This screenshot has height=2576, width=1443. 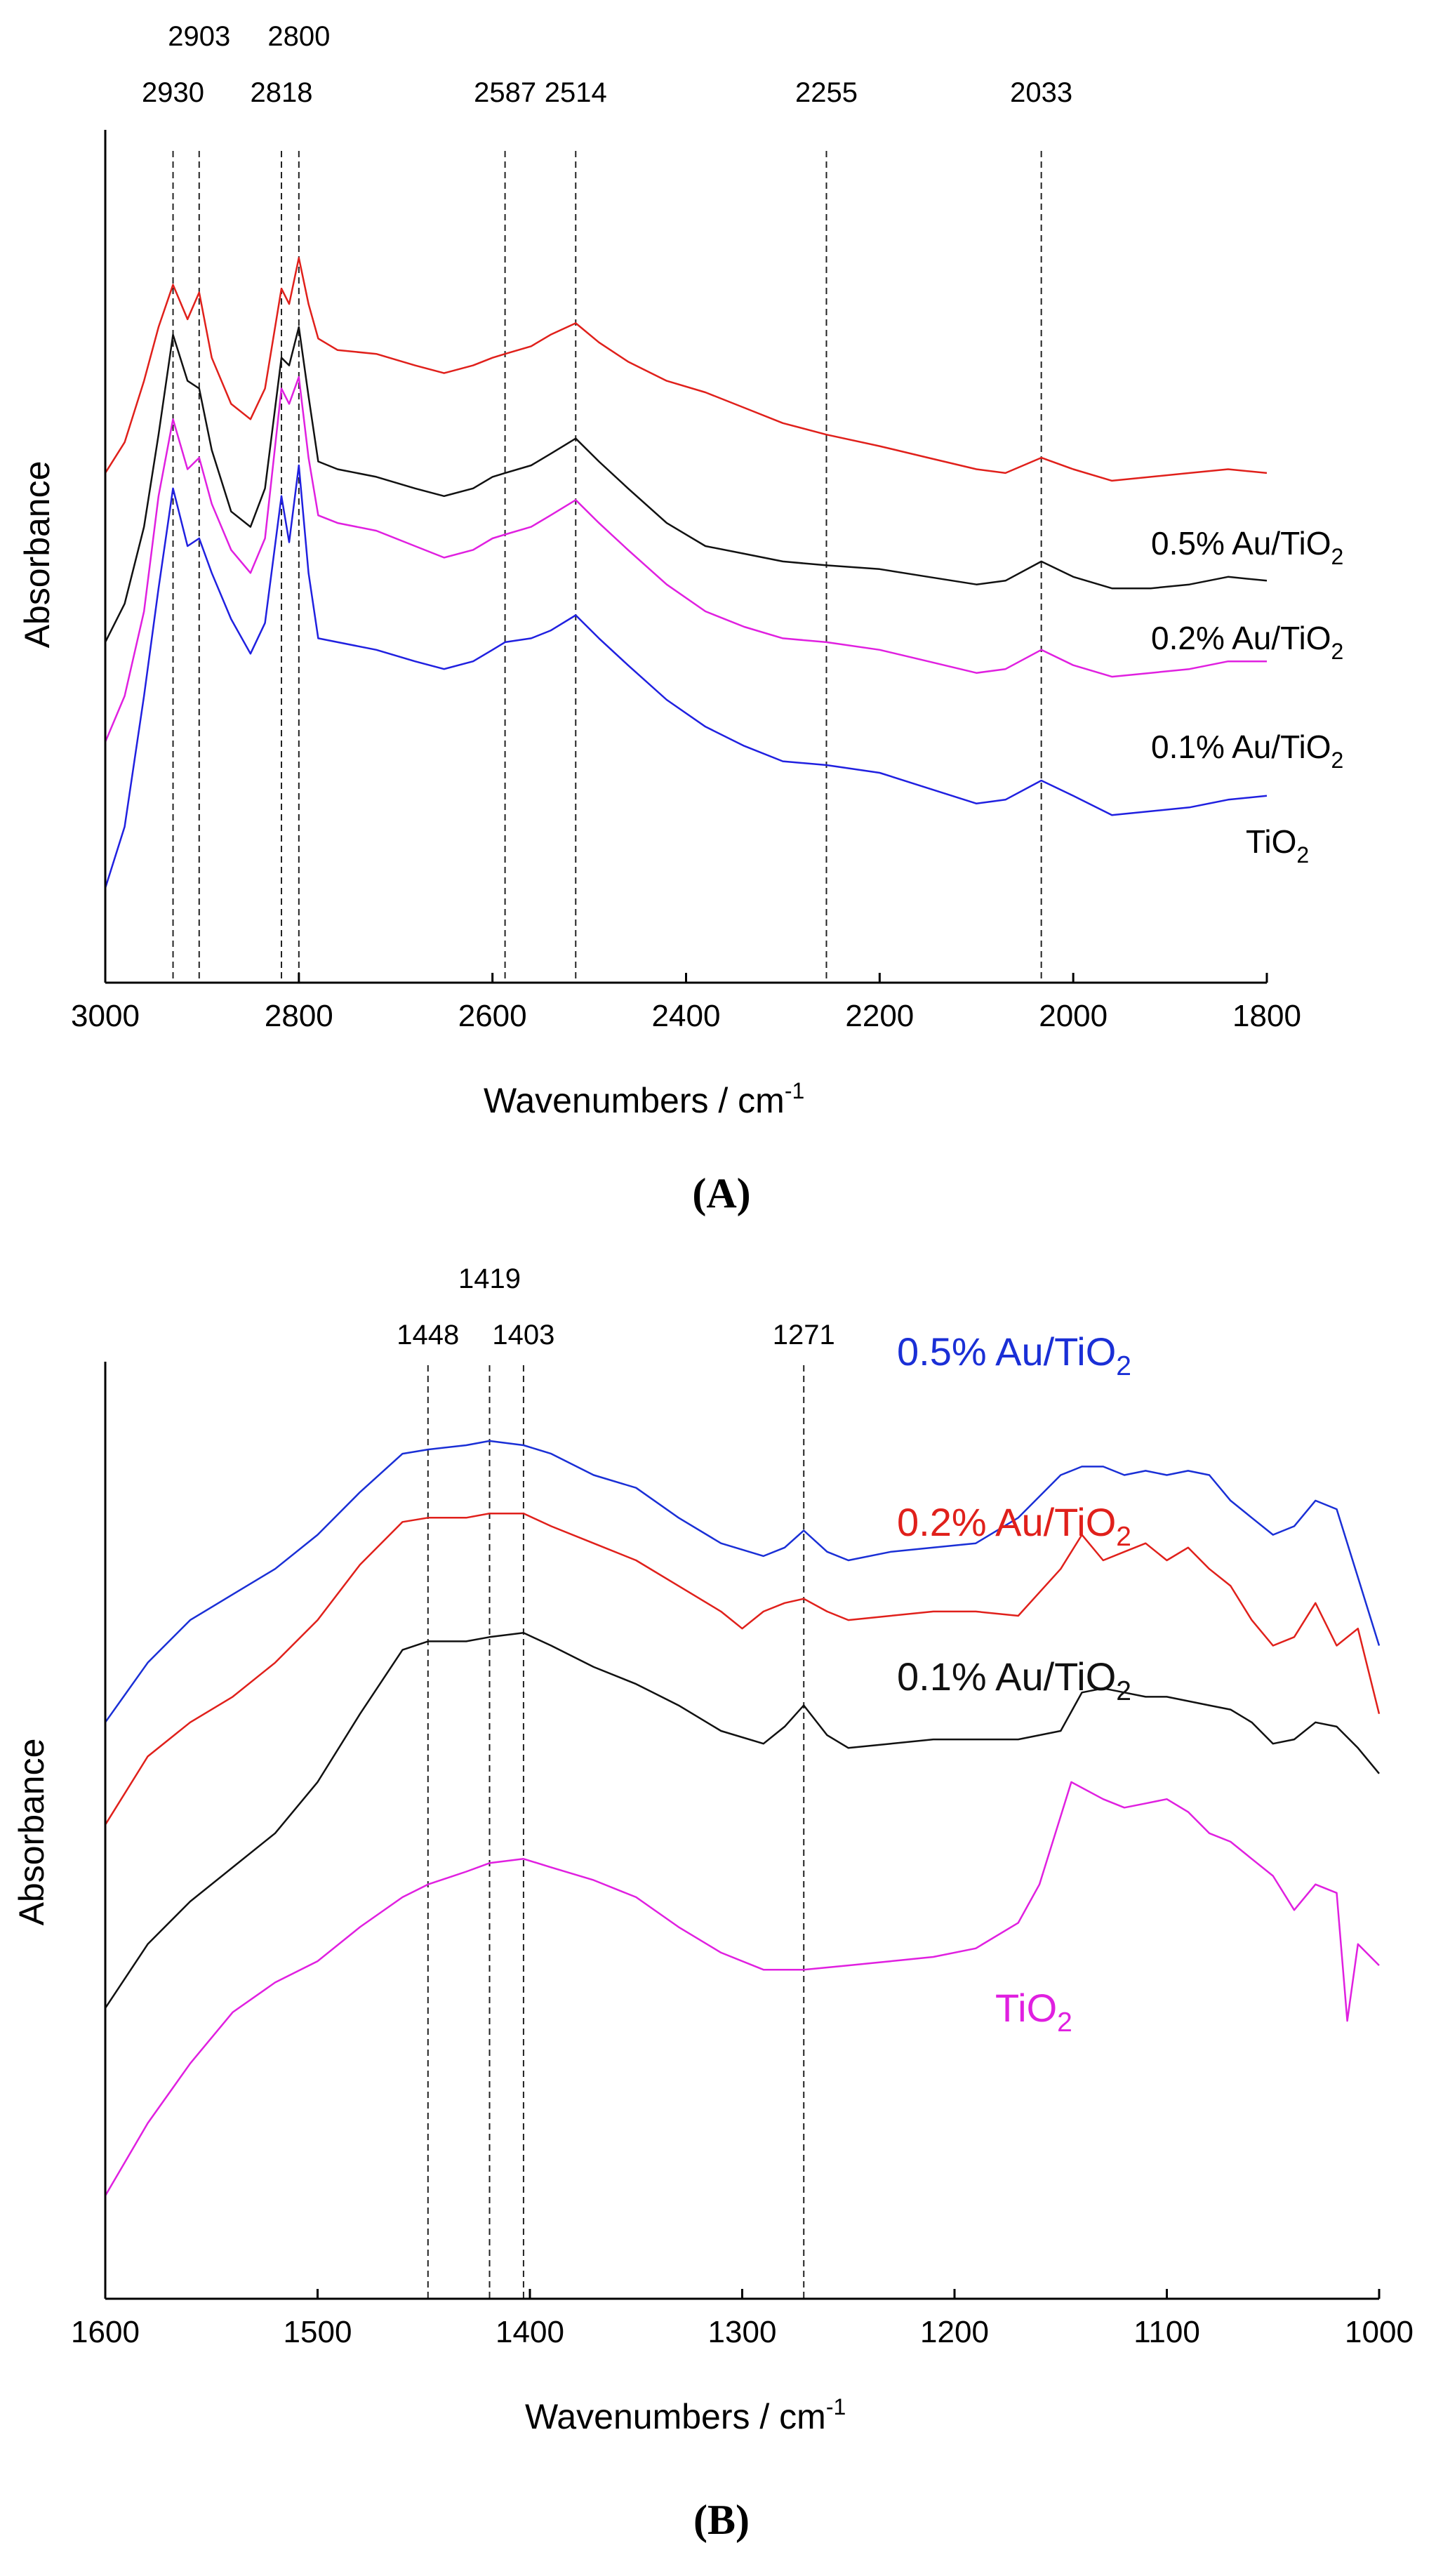 I want to click on reference-line-label: 1448, so click(x=428, y=1335).